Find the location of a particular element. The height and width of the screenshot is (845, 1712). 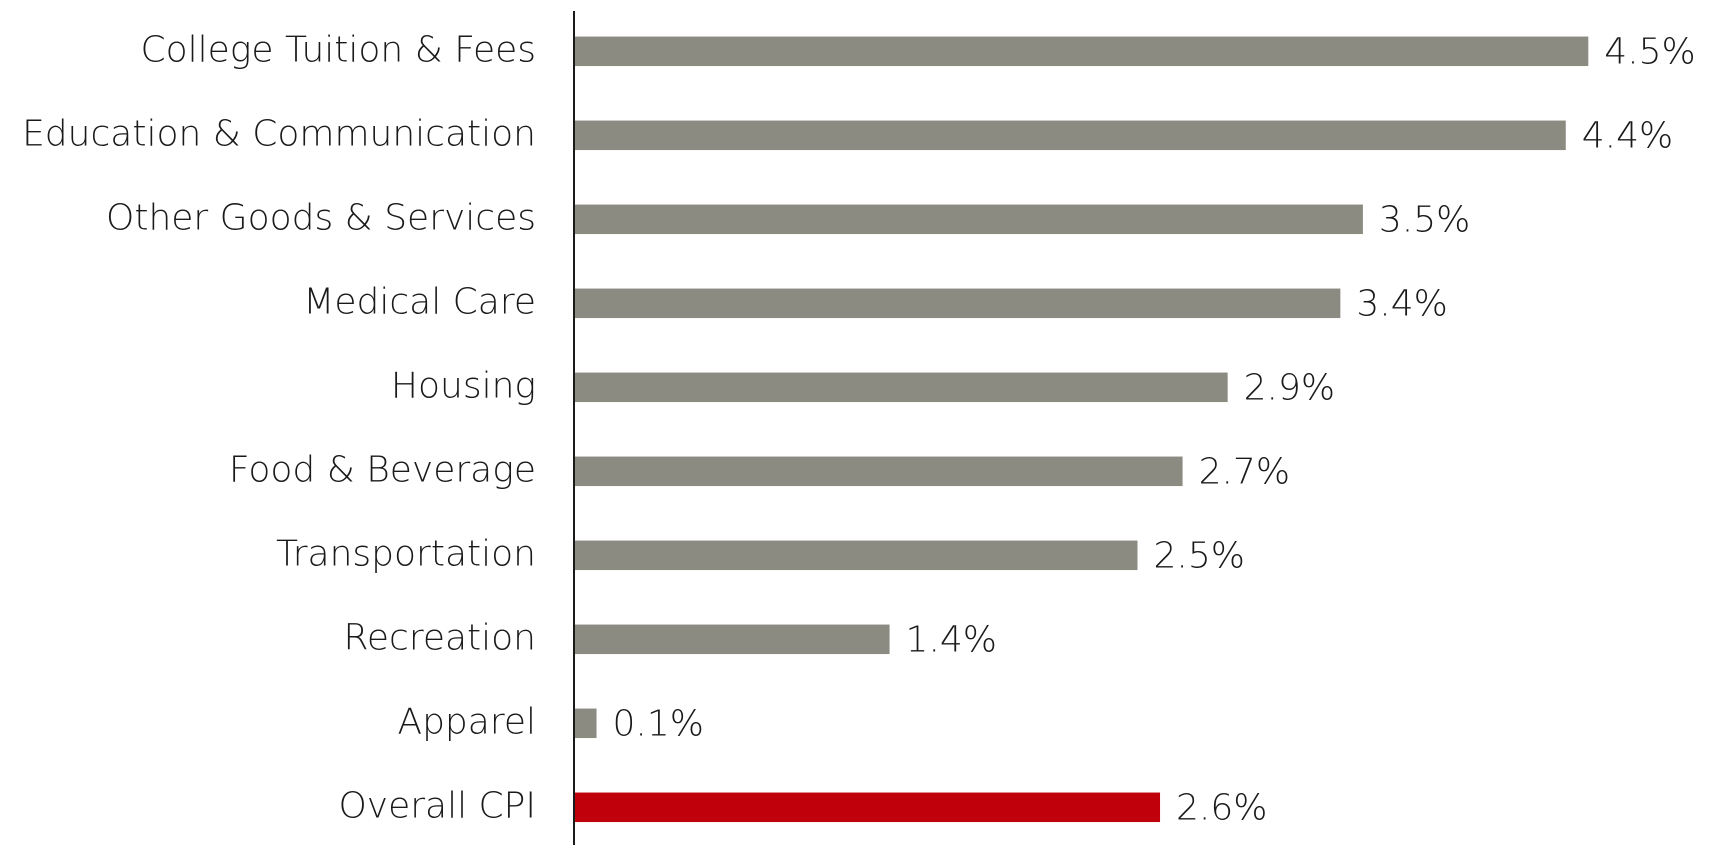

category-label: Food & Beverage is located at coordinates (382, 469).